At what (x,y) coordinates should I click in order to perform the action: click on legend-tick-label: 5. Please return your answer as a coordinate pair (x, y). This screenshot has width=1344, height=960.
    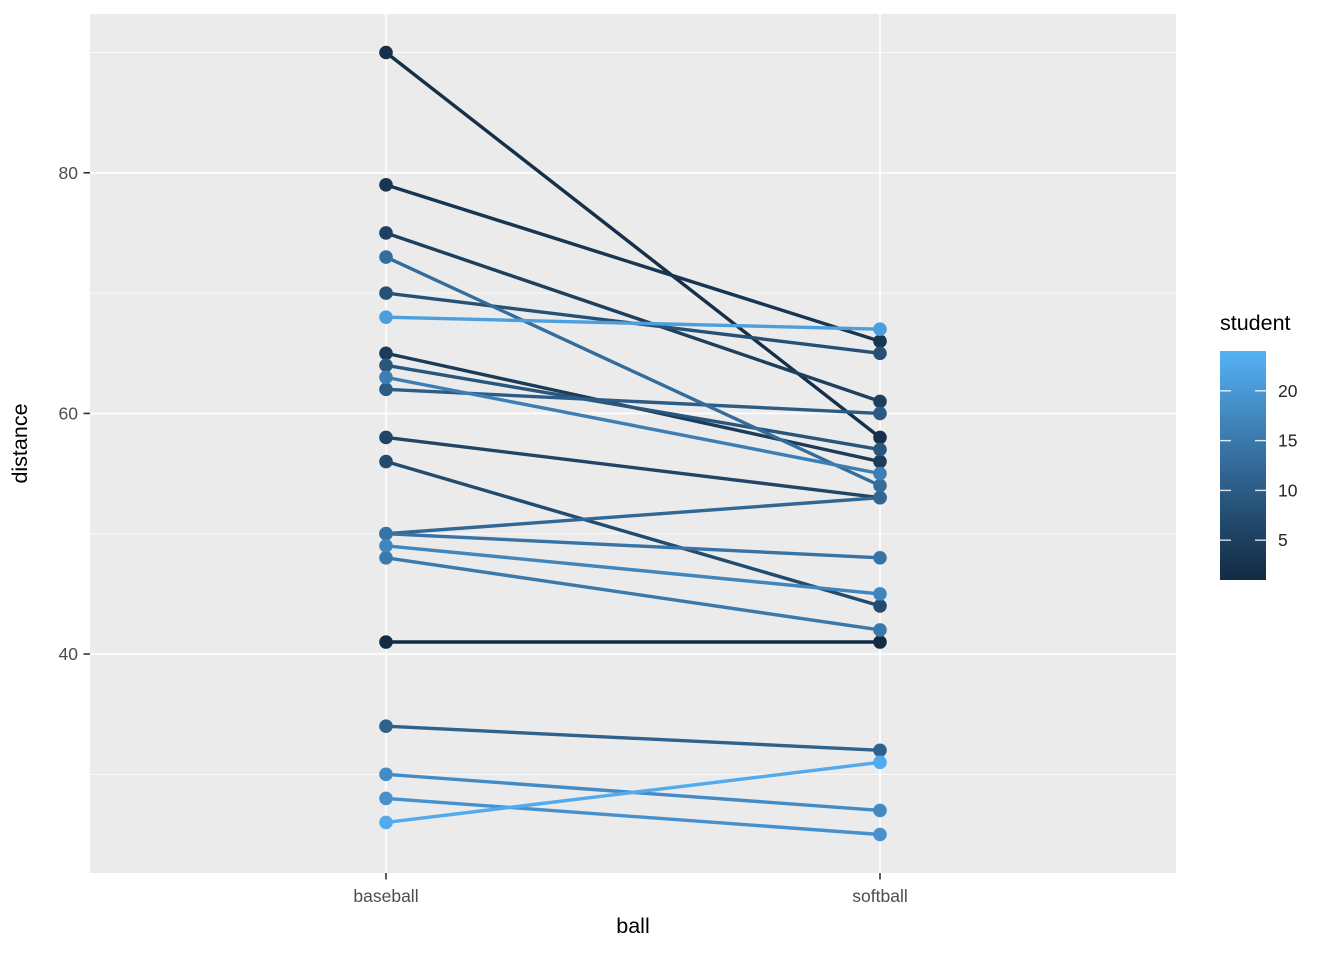
    Looking at the image, I should click on (1283, 540).